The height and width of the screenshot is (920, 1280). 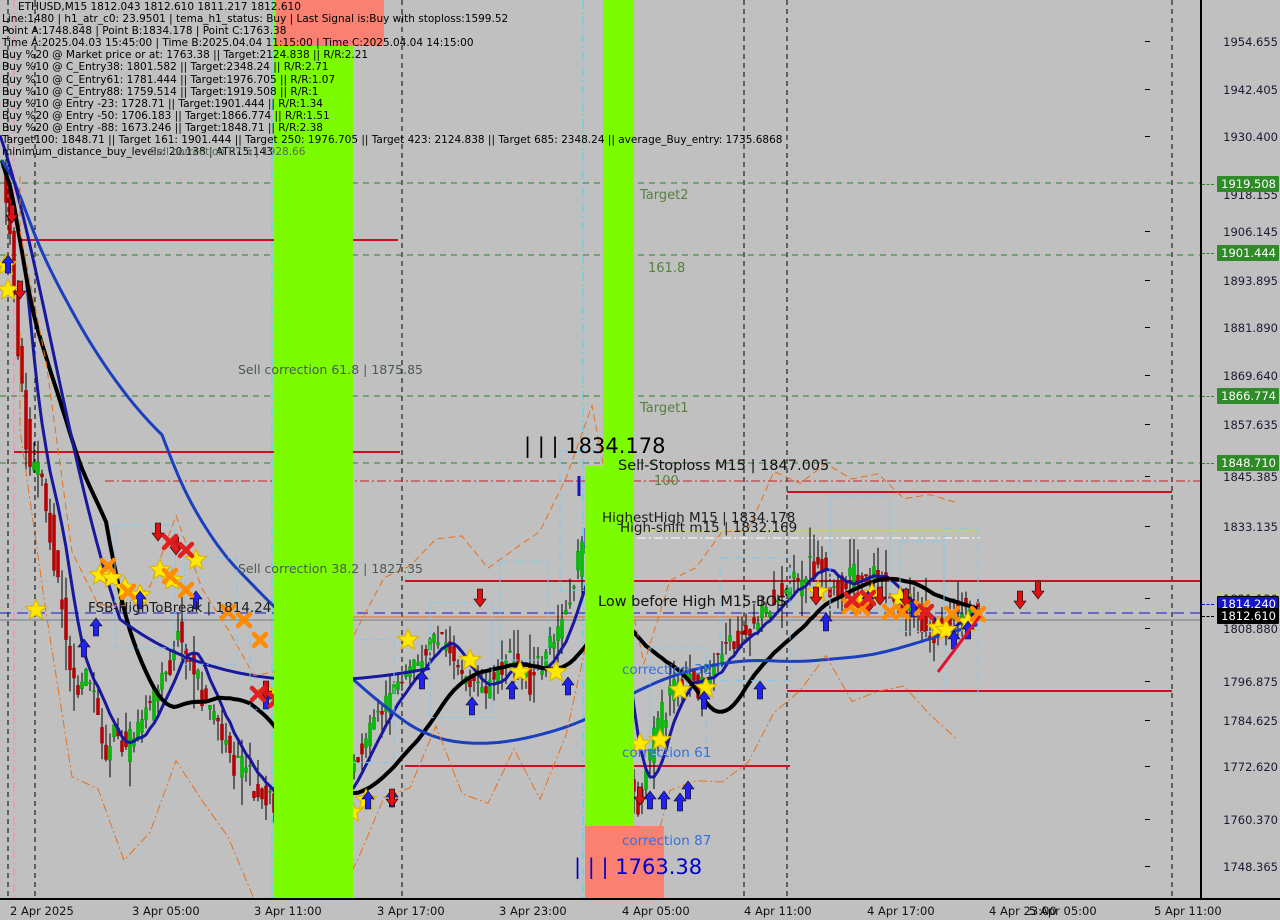 What do you see at coordinates (1211, 629) in the screenshot?
I see `price-tick-1808.880: 1808.880` at bounding box center [1211, 629].